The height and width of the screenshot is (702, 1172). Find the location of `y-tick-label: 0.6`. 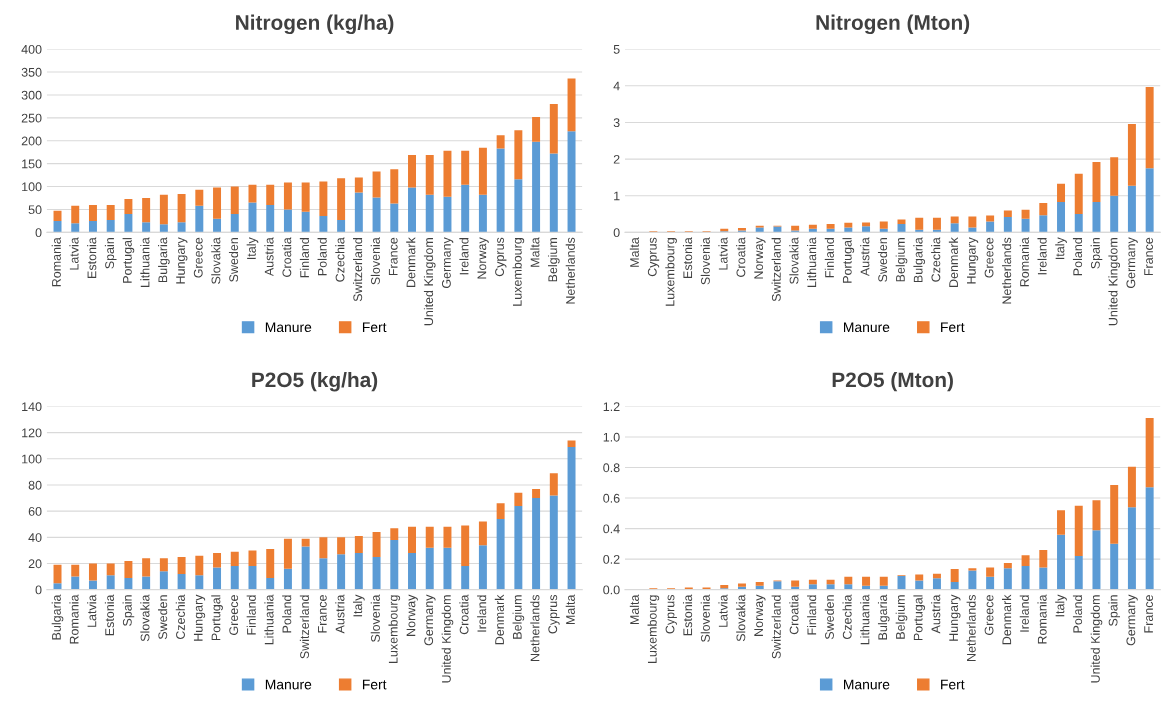

y-tick-label: 0.6 is located at coordinates (611, 498).